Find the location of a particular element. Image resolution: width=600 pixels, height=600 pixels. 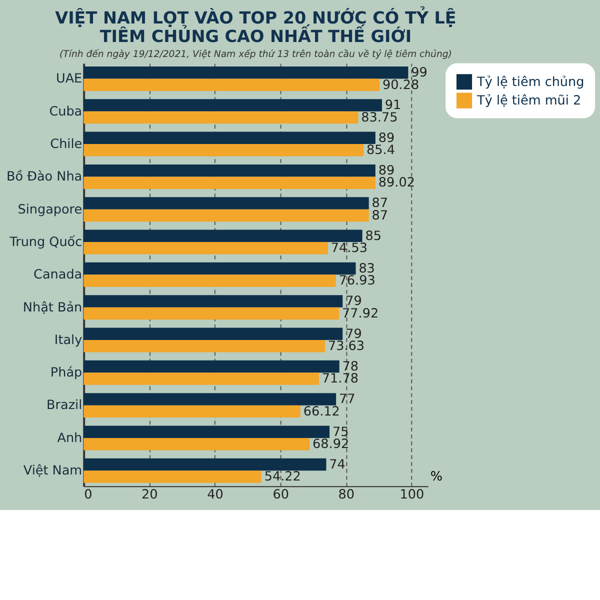

x-tick-label: 0 is located at coordinates (88, 494).